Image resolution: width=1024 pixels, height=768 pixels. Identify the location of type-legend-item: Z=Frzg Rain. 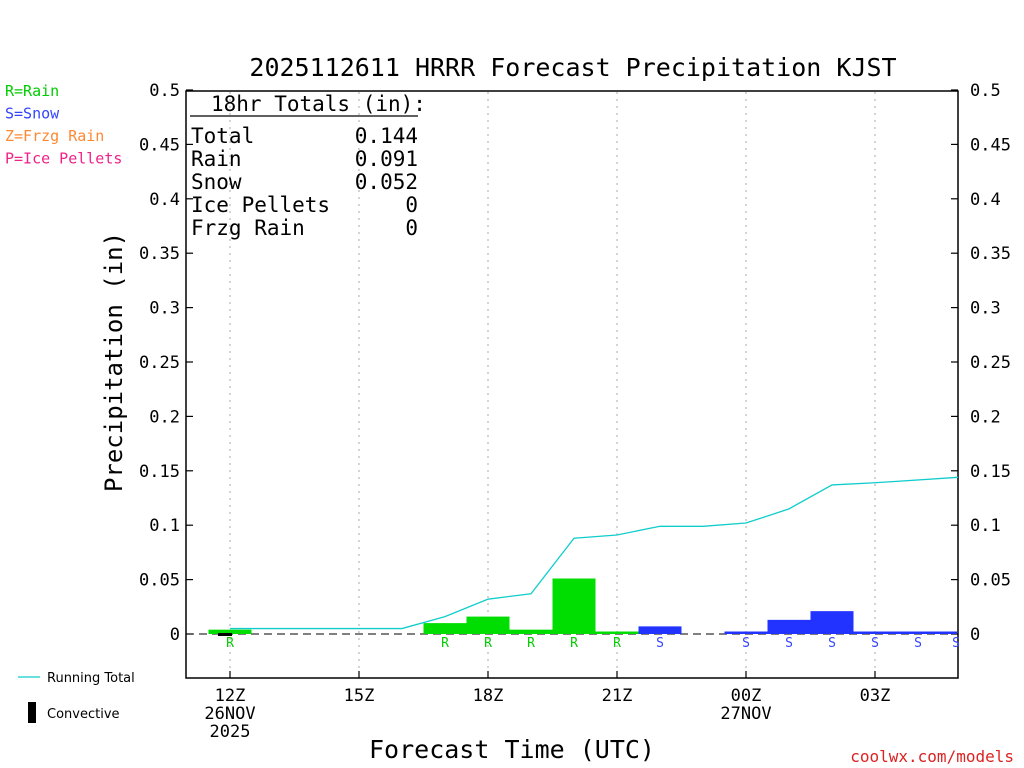
(54, 136).